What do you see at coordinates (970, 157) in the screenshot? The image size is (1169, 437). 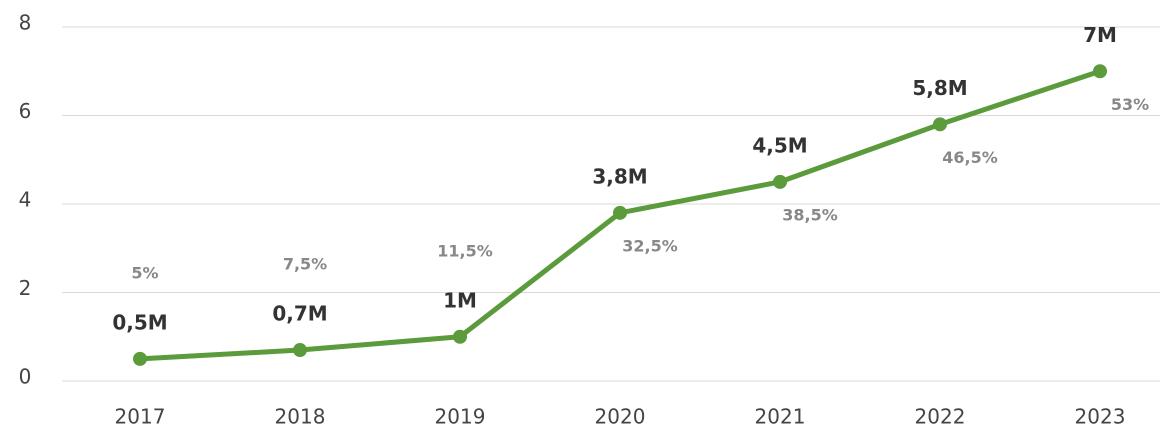 I see `percent-label: 46,5%` at bounding box center [970, 157].